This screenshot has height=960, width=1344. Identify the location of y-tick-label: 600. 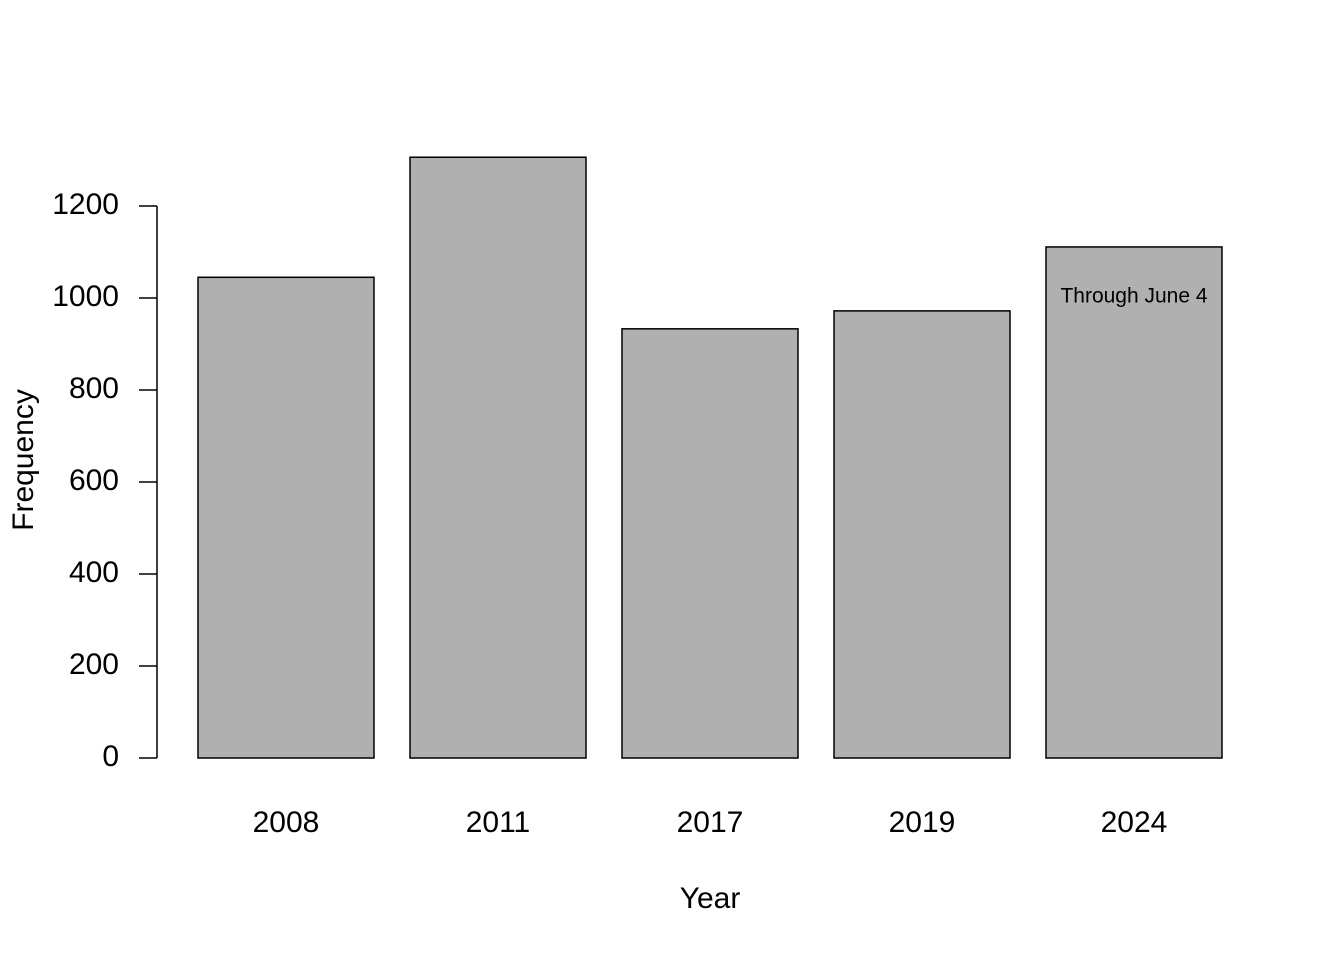
(94, 480).